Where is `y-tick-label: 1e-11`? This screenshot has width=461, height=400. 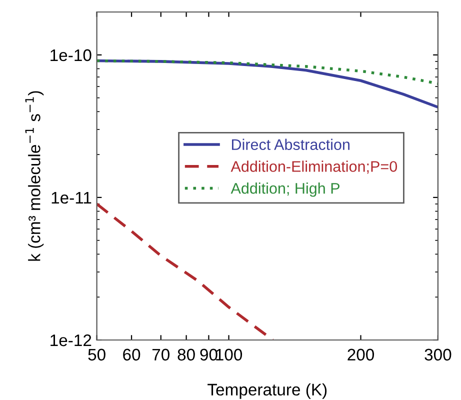
y-tick-label: 1e-11 is located at coordinates (72, 198).